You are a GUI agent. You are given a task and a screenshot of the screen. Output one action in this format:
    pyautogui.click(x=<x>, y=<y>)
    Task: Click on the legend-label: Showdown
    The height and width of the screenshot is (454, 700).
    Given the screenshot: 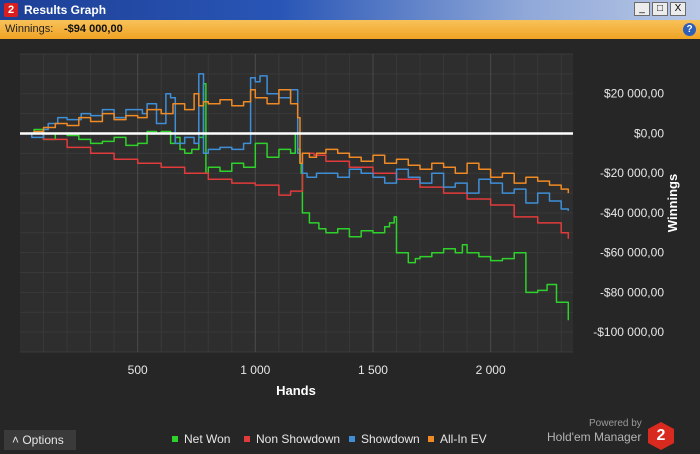 What is the action you would take?
    pyautogui.click(x=390, y=439)
    